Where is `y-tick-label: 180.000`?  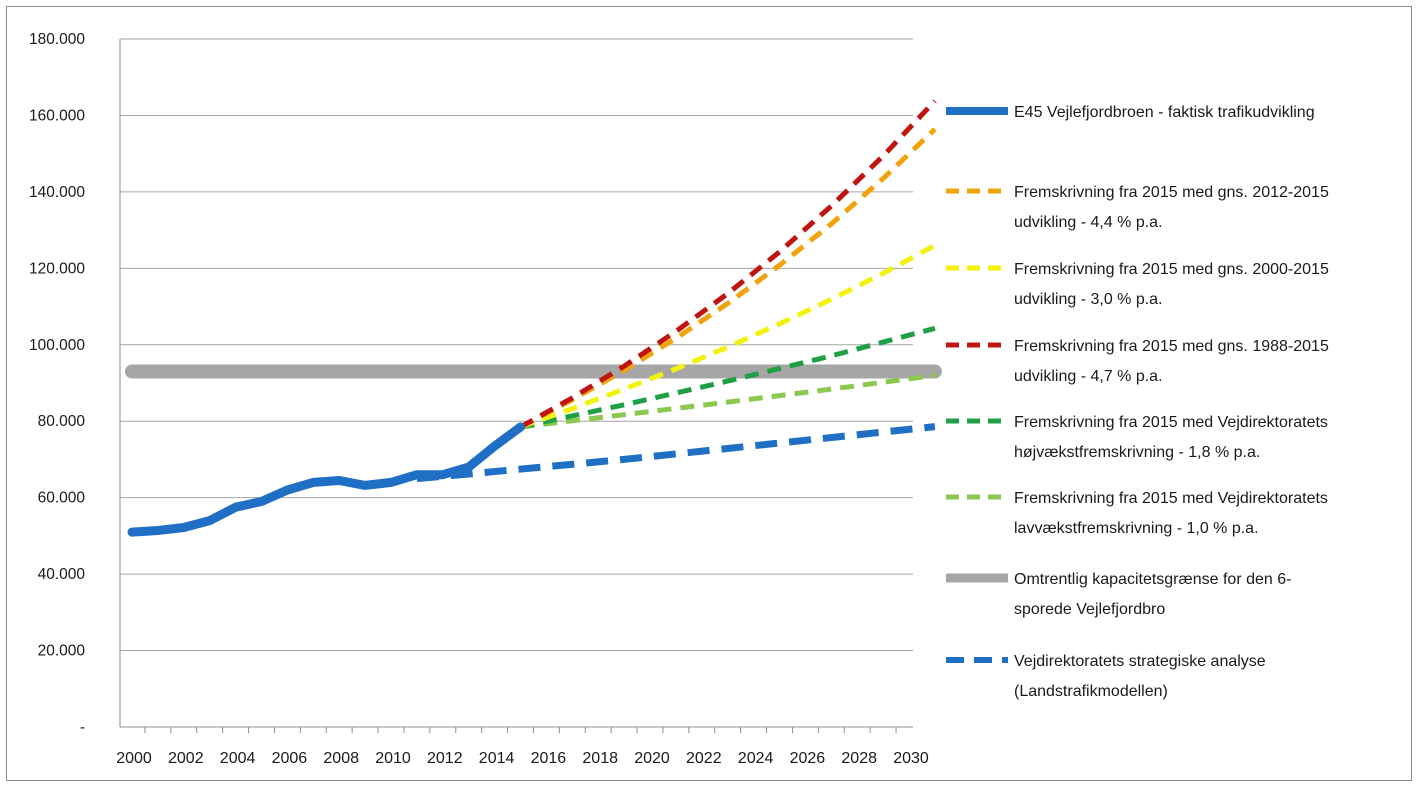
y-tick-label: 180.000 is located at coordinates (57, 39).